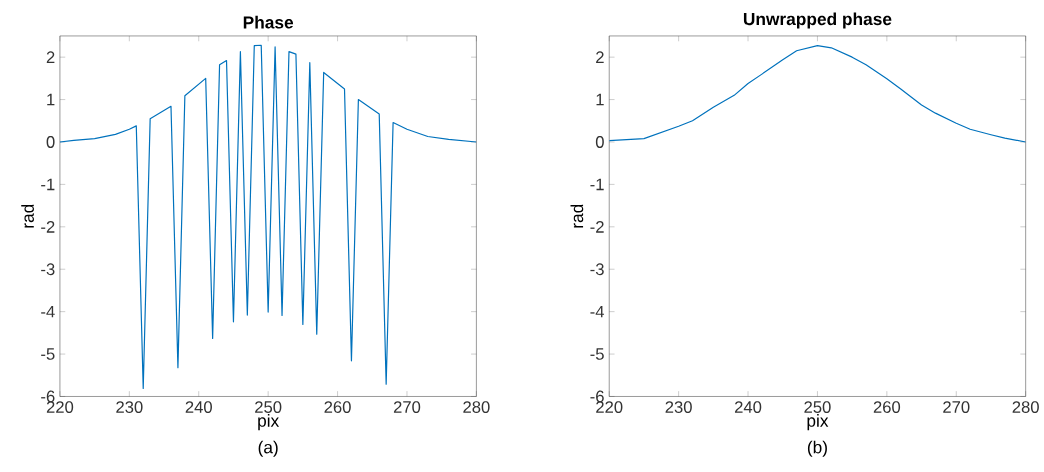  Describe the element at coordinates (817, 448) in the screenshot. I see `text: (b)` at that location.